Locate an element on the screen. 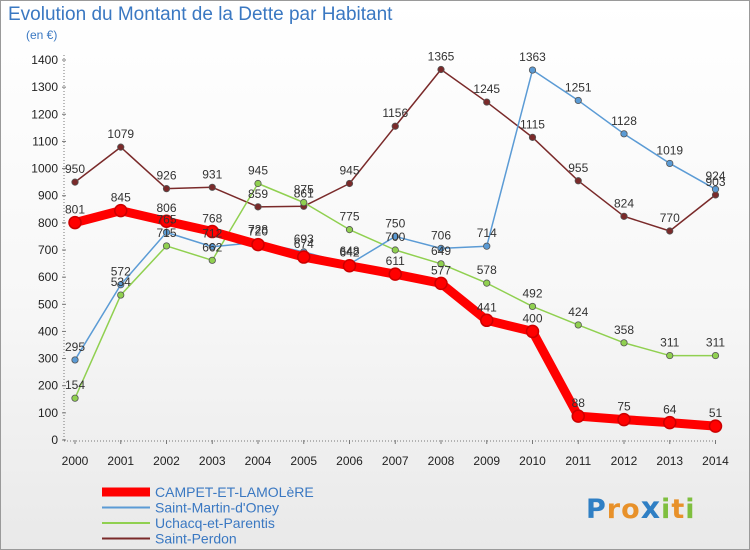  y-tick-label: 900 is located at coordinates (48, 196).